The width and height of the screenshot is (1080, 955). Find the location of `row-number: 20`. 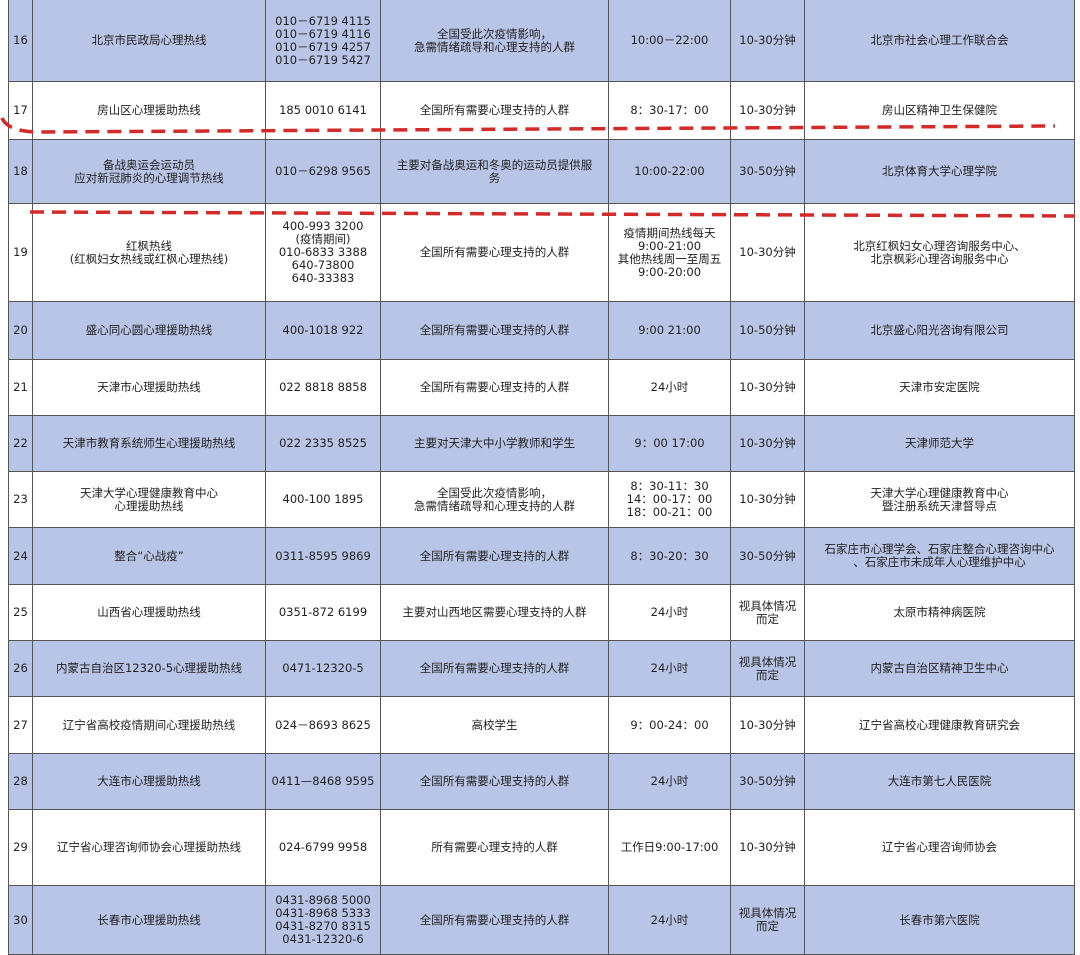

row-number: 20 is located at coordinates (20, 330).